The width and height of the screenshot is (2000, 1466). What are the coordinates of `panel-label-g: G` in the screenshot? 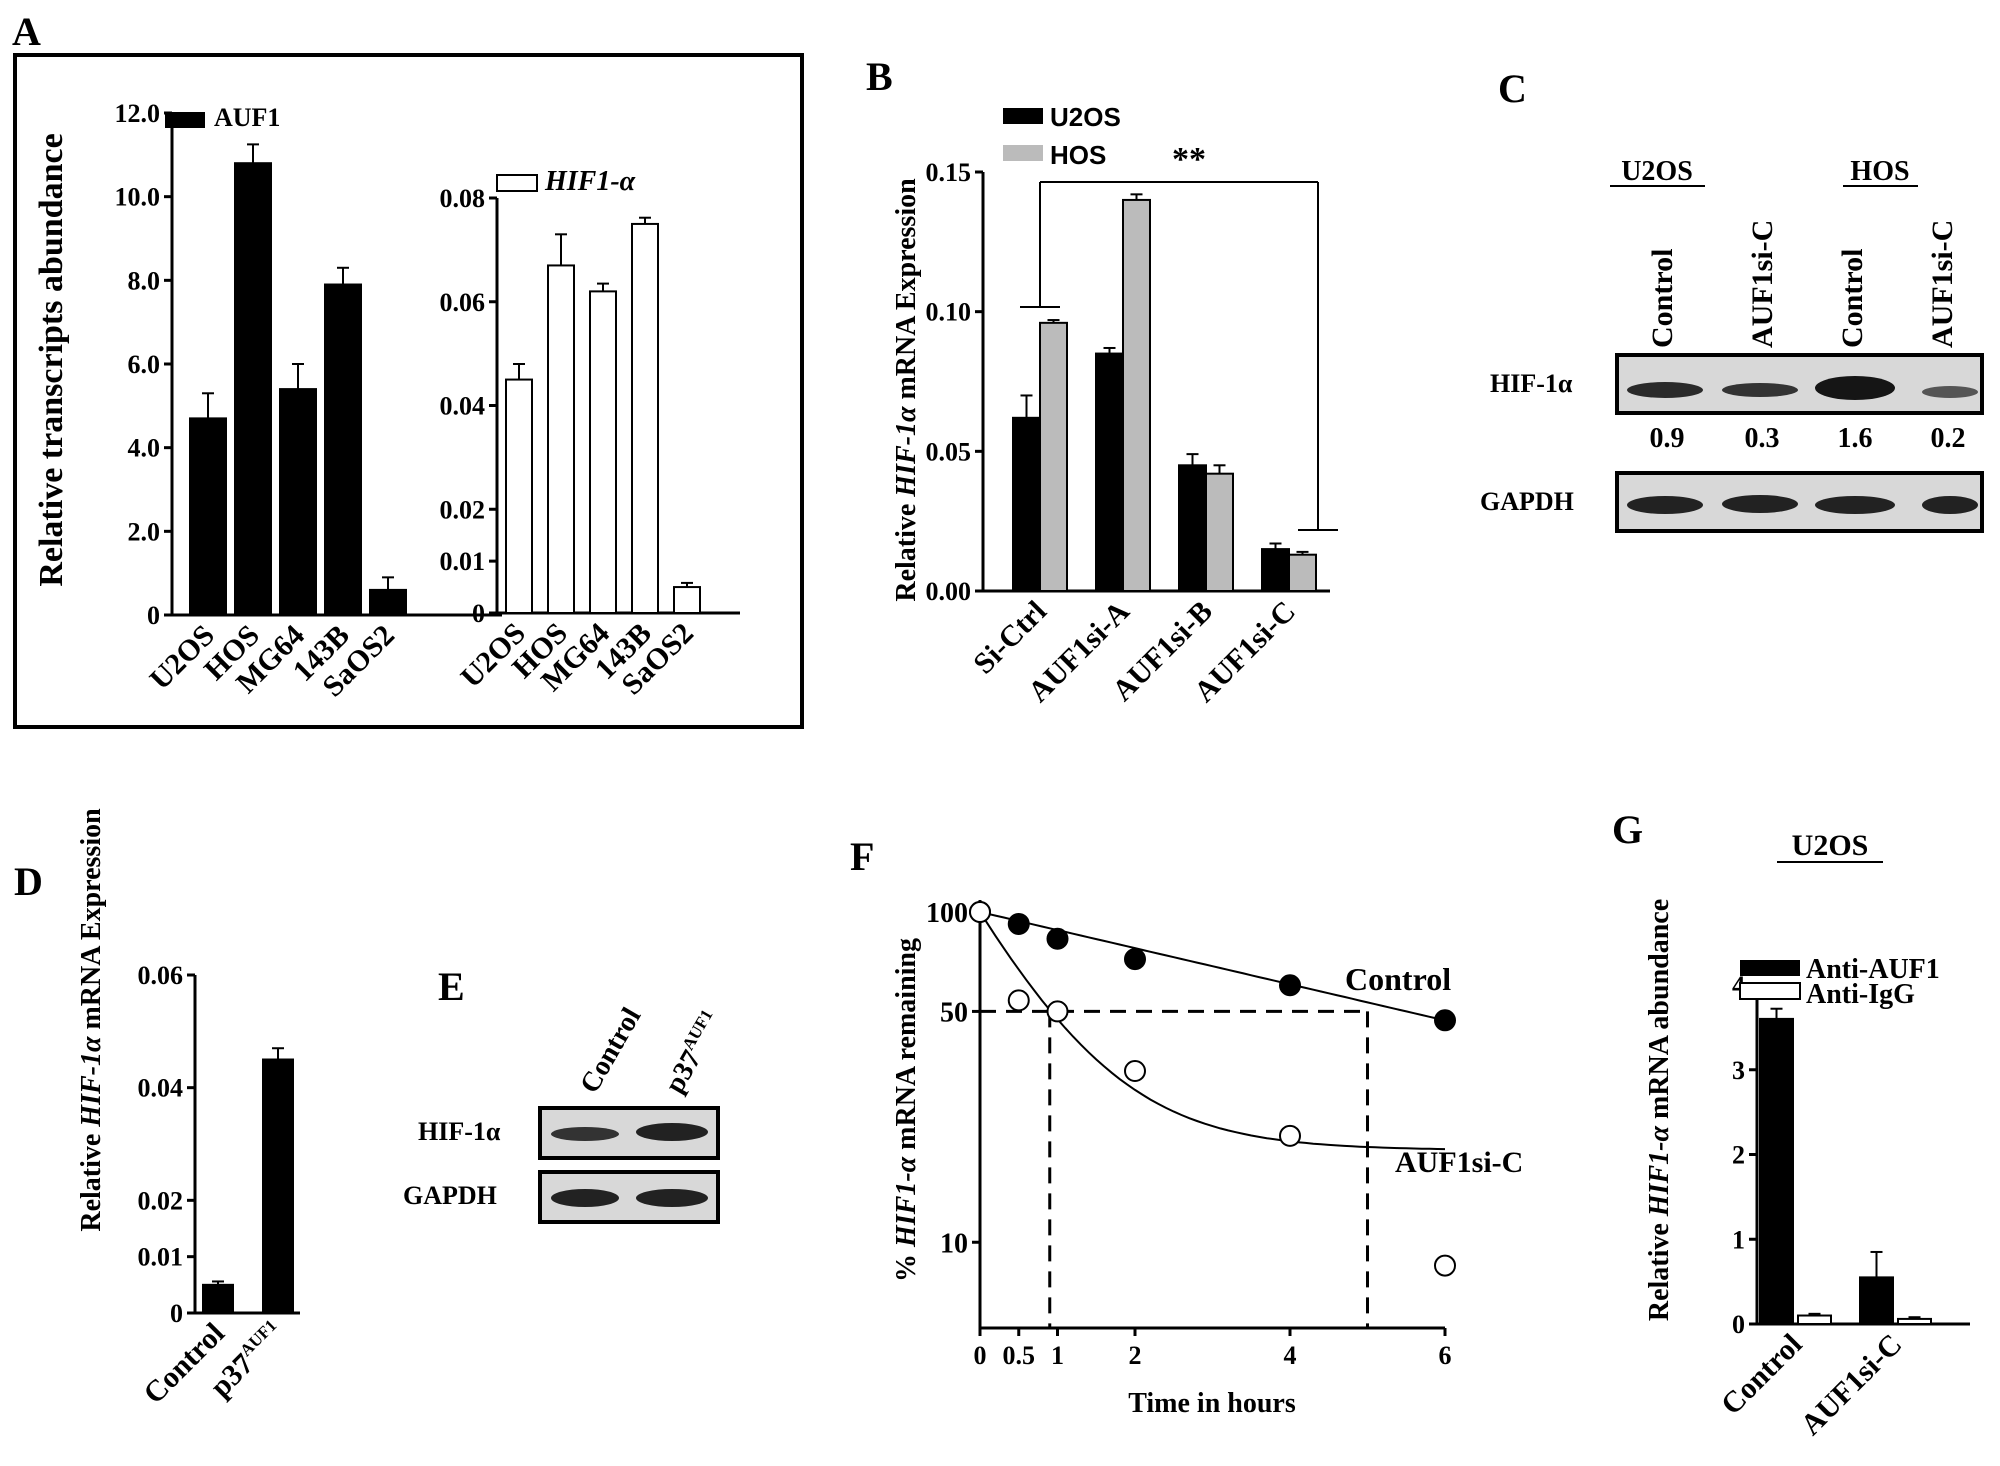 It's located at (1627, 829).